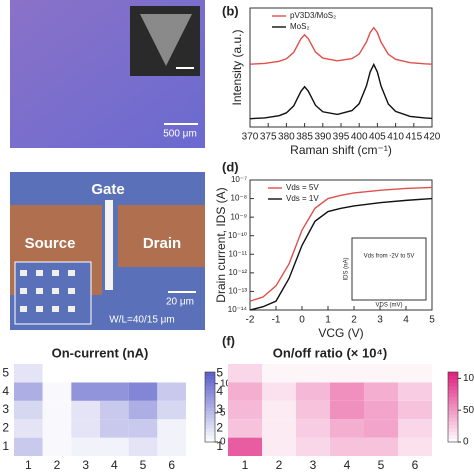 Image resolution: width=474 pixels, height=474 pixels. Describe the element at coordinates (143, 465) in the screenshot. I see `x-tick-label: 5` at that location.